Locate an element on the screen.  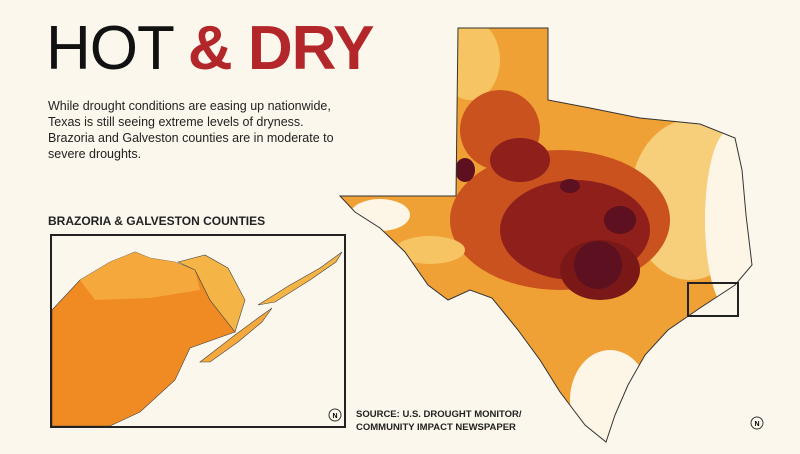
galveston-island is located at coordinates (236, 335).